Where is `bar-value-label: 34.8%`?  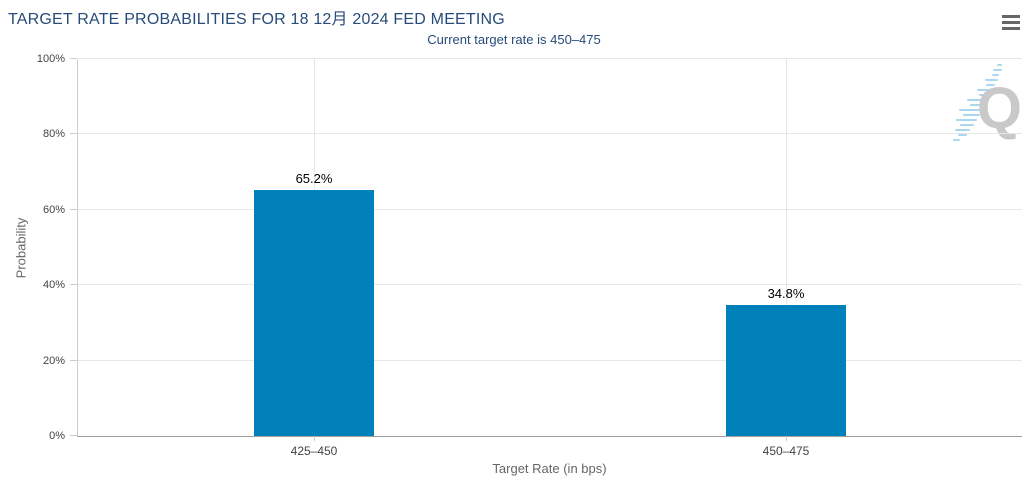 bar-value-label: 34.8% is located at coordinates (786, 293).